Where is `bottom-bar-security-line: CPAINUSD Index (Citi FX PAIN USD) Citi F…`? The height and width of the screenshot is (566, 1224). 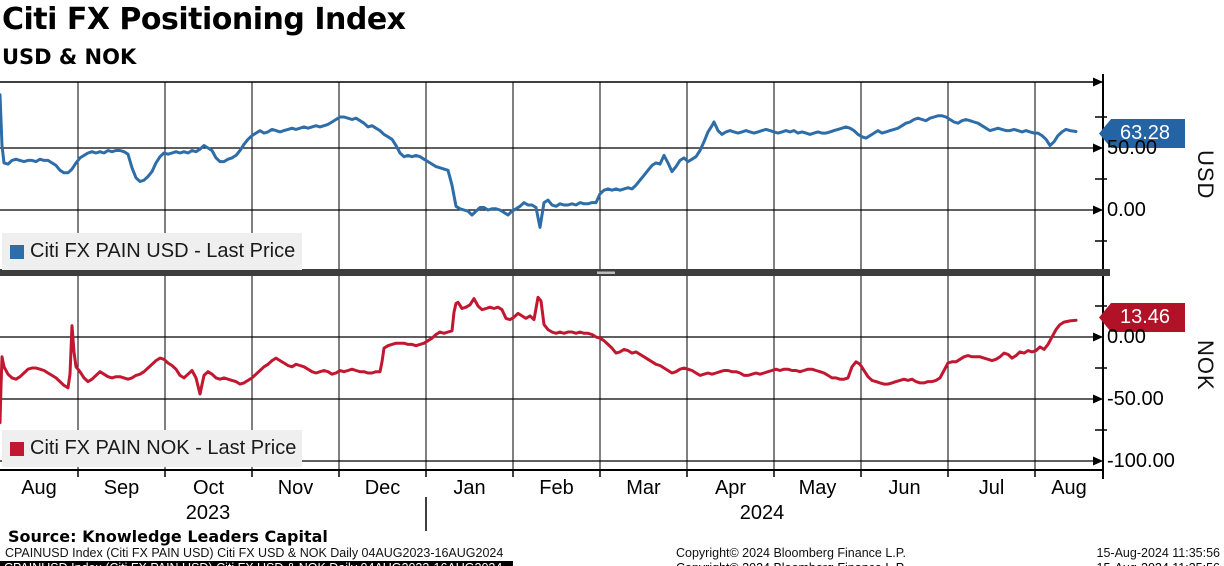 bottom-bar-security-line: CPAINUSD Index (Citi FX PAIN USD) Citi F… is located at coordinates (256, 563).